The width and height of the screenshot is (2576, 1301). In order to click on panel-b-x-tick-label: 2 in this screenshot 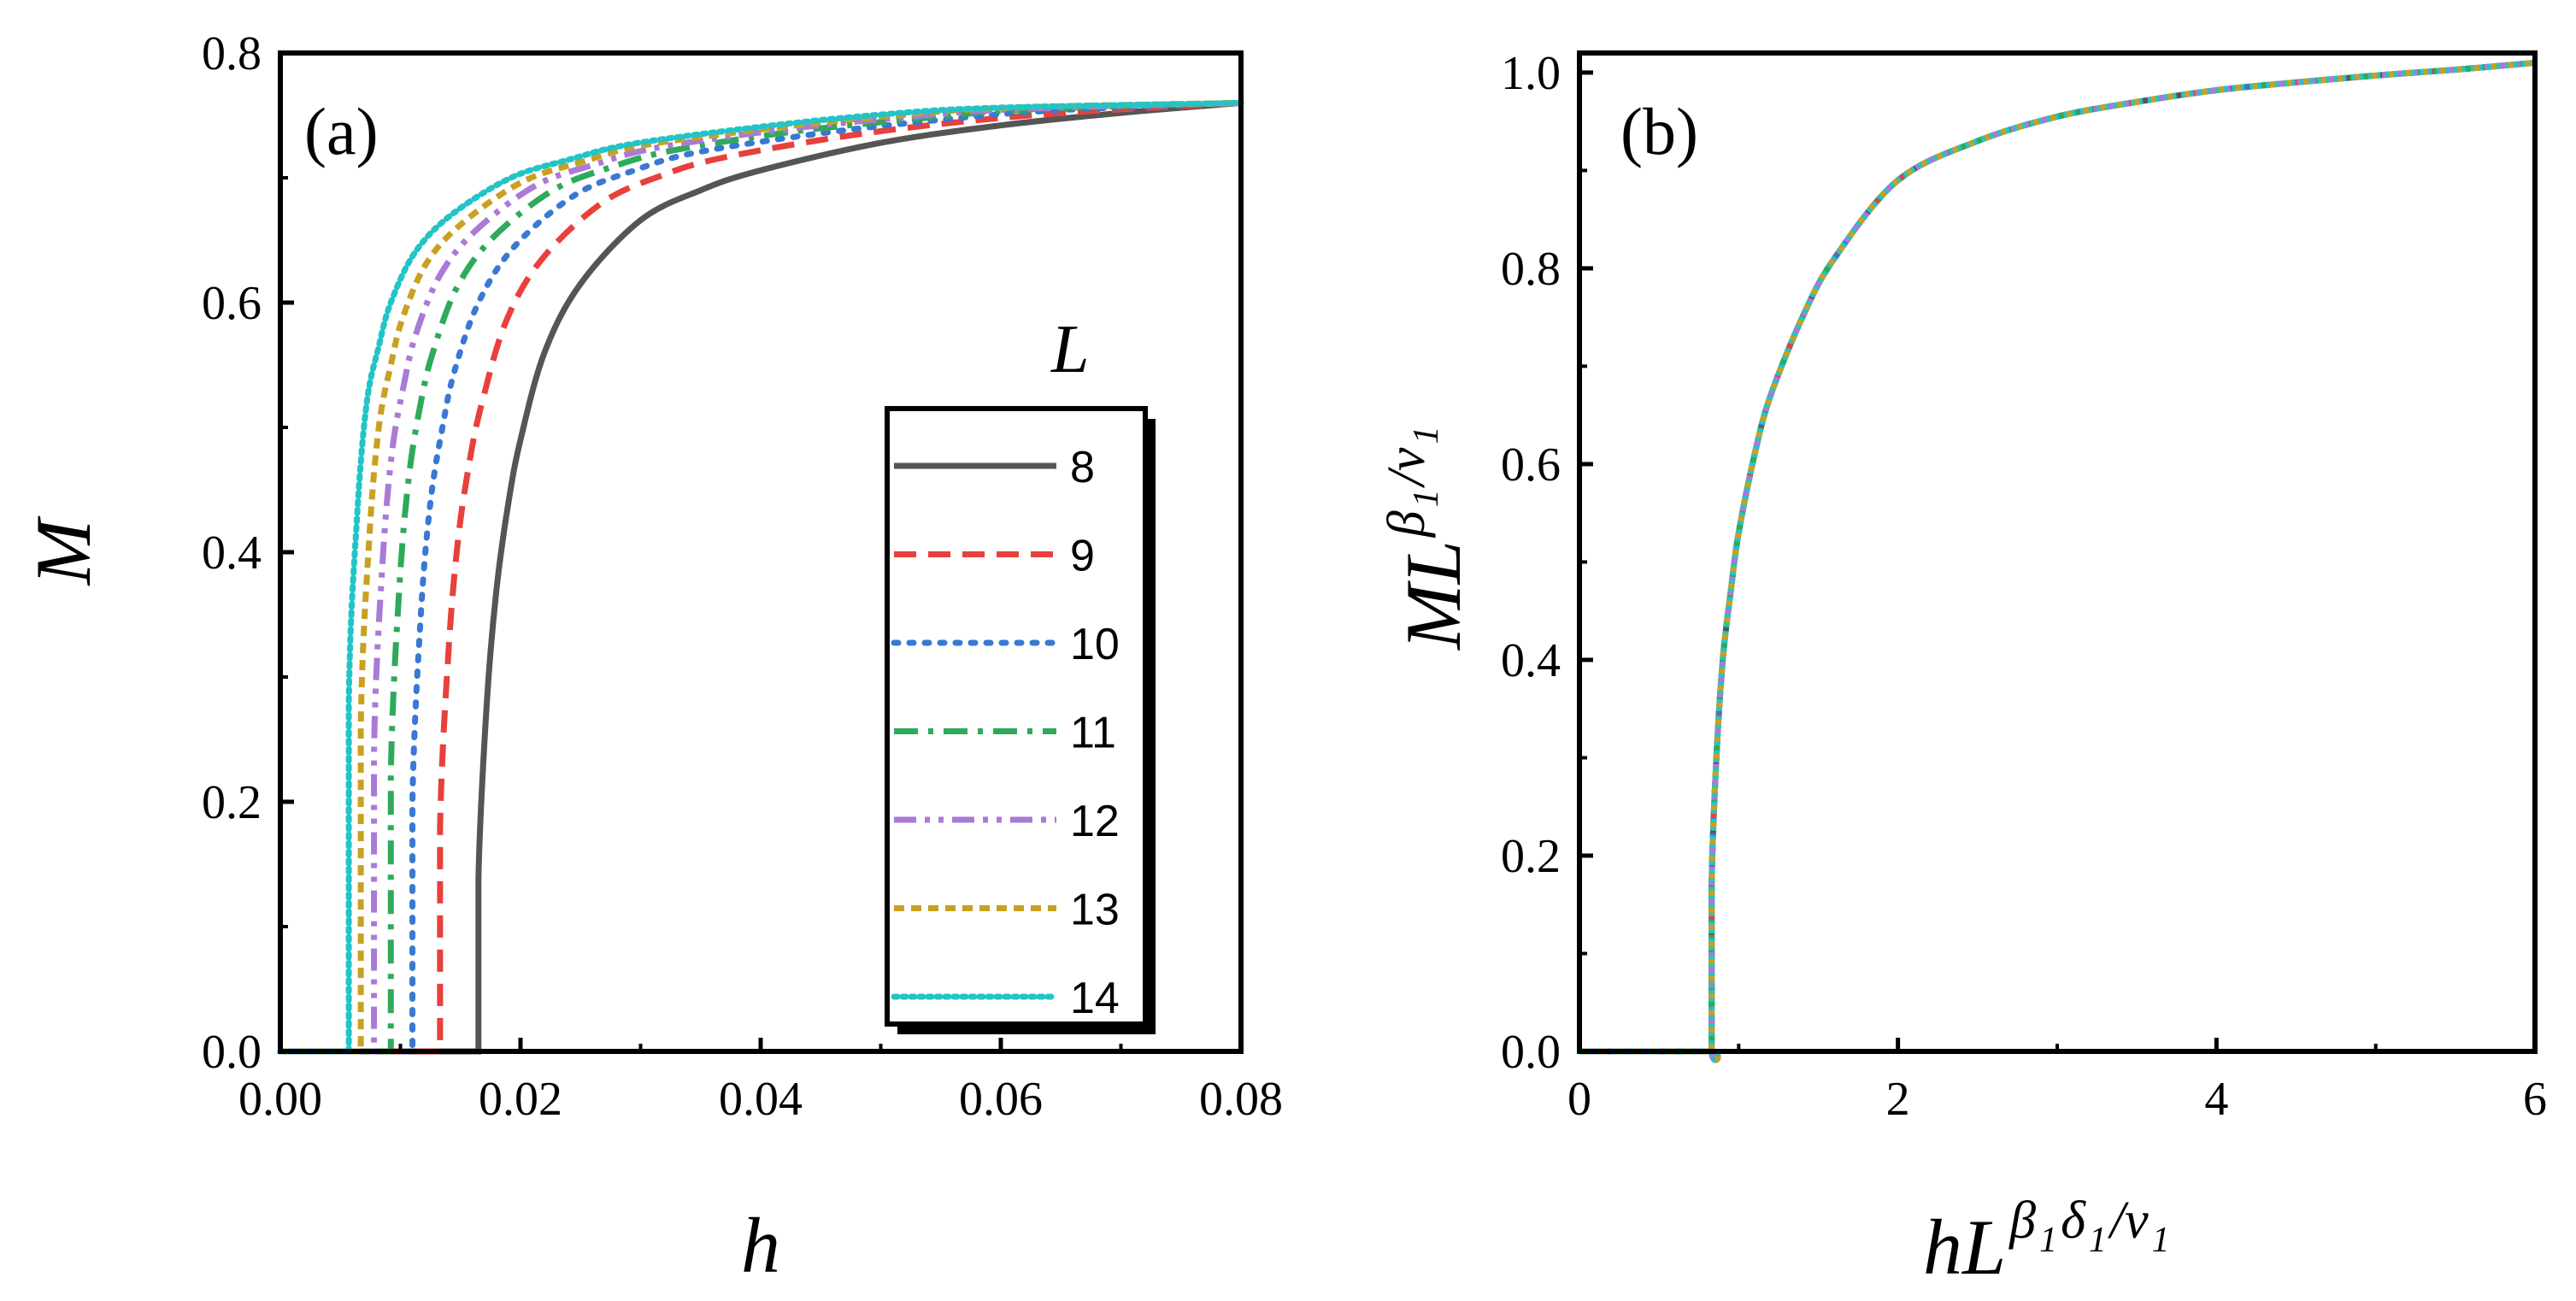, I will do `click(1898, 1099)`.